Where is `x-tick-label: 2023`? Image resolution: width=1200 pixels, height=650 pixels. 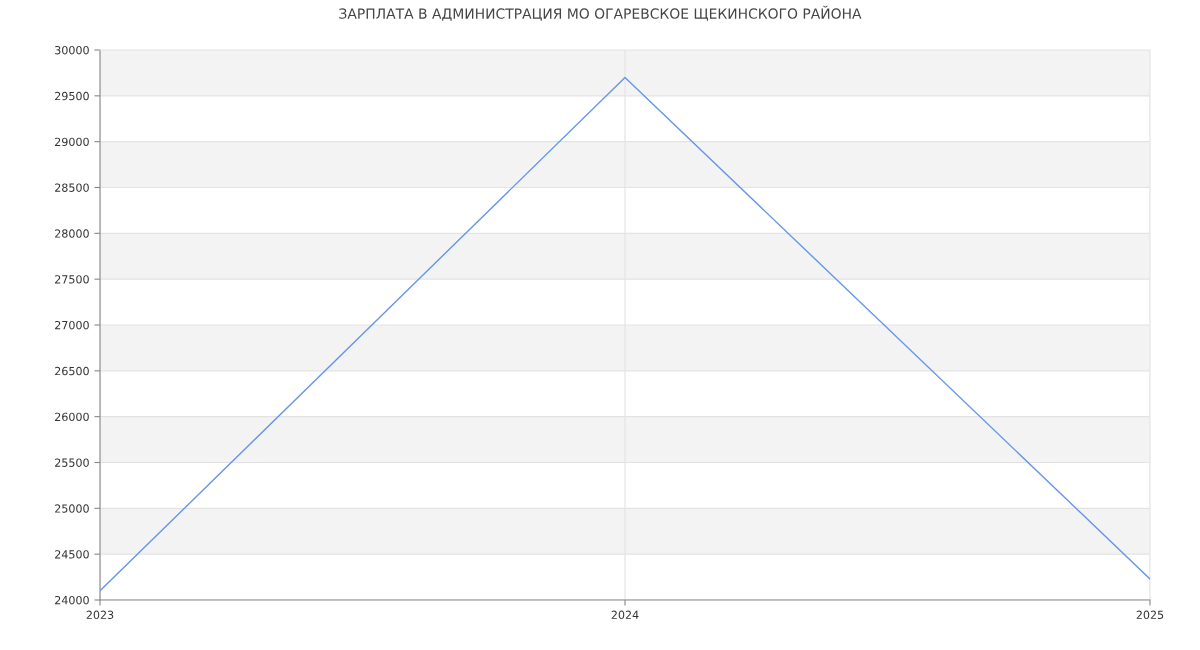 x-tick-label: 2023 is located at coordinates (100, 615).